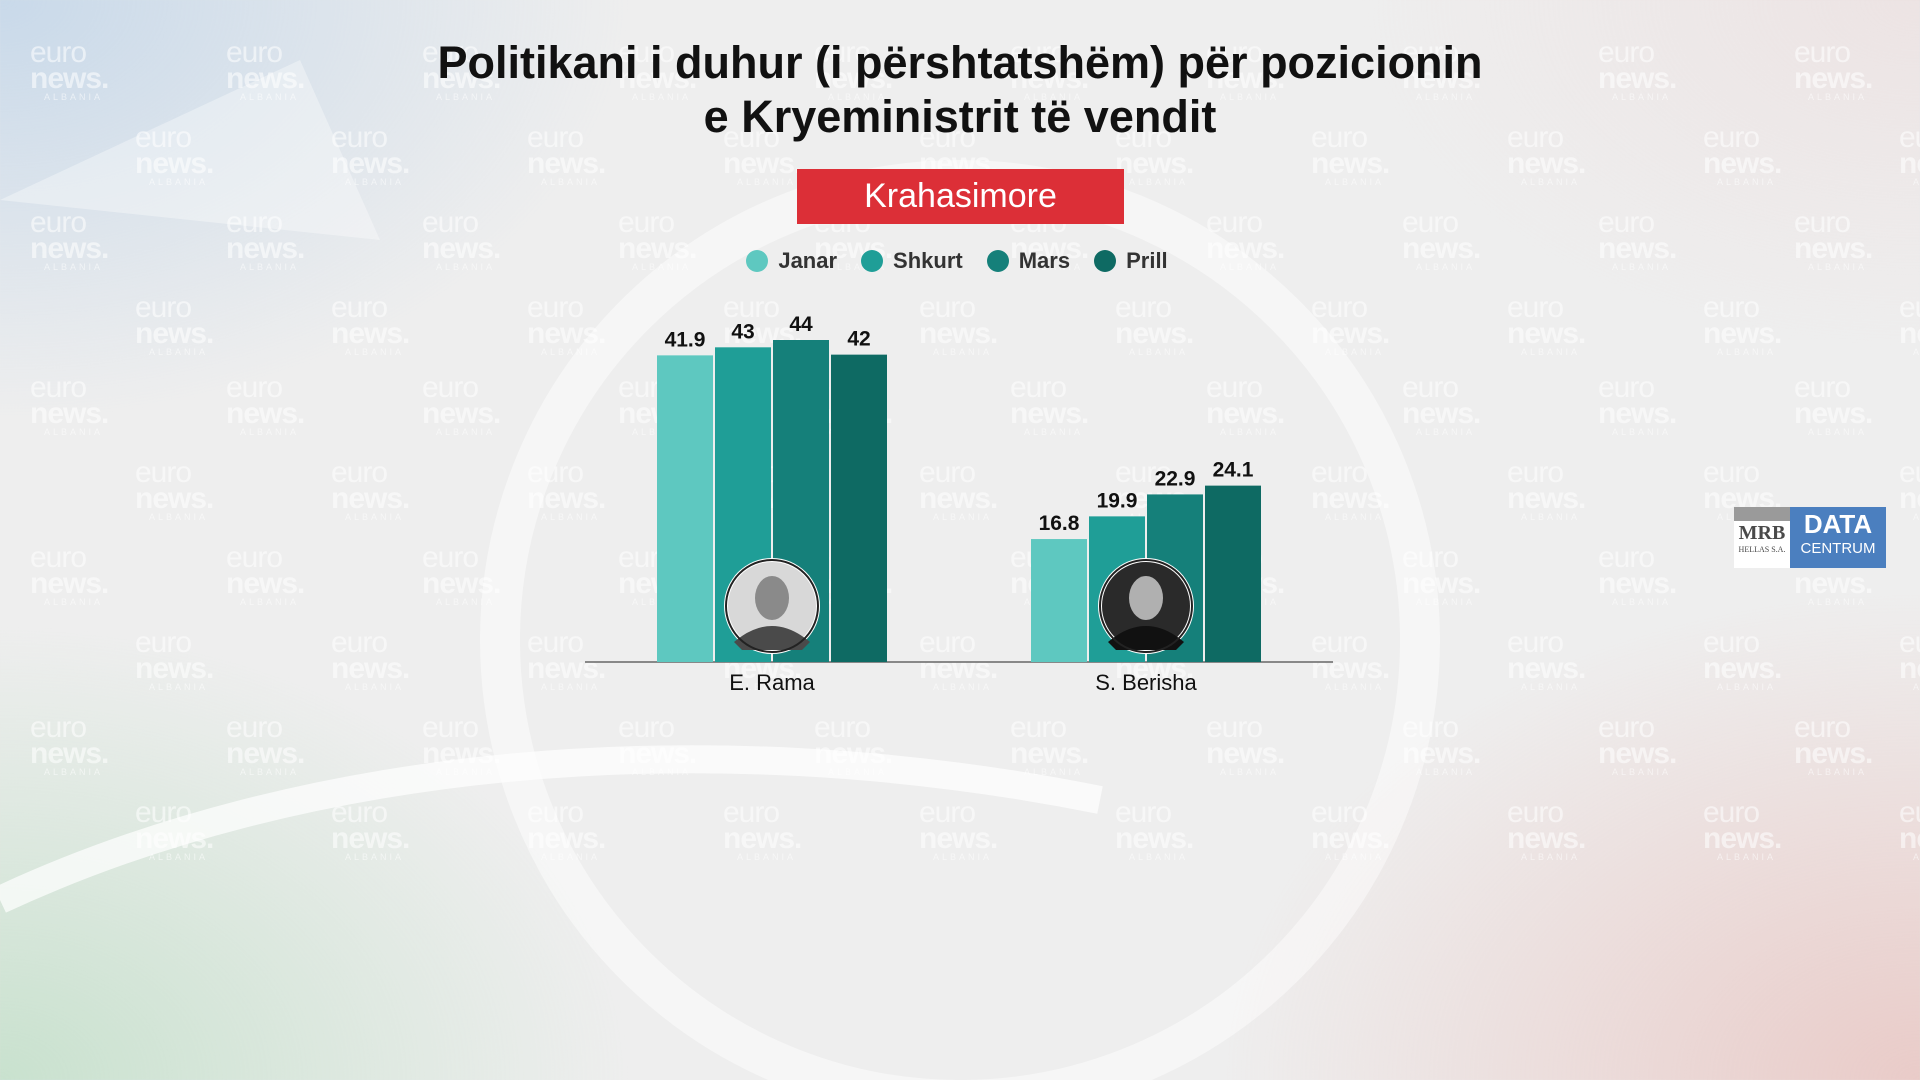  What do you see at coordinates (772, 682) in the screenshot?
I see `category-label: E. Rama` at bounding box center [772, 682].